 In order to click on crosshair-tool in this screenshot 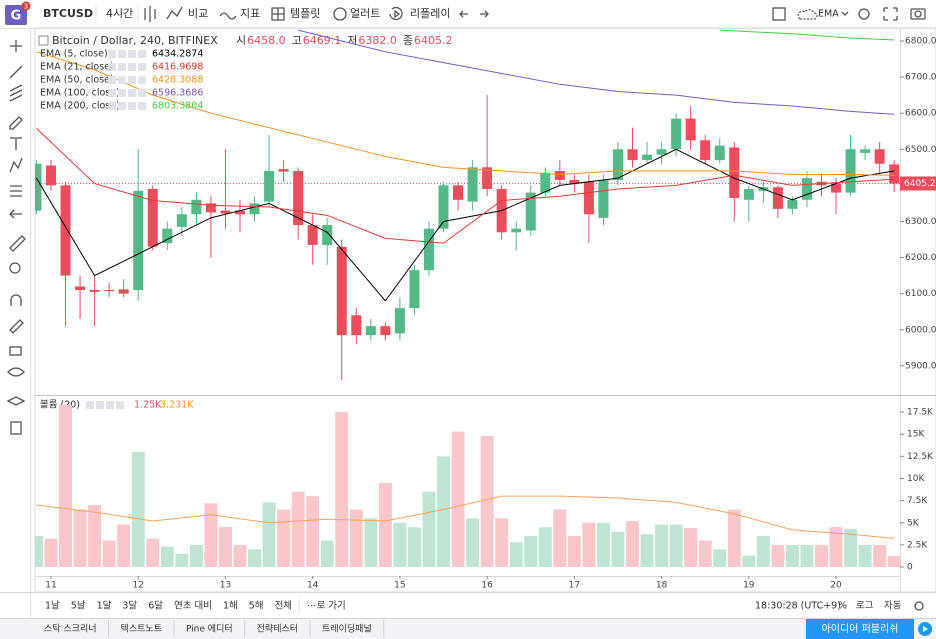, I will do `click(16, 46)`.